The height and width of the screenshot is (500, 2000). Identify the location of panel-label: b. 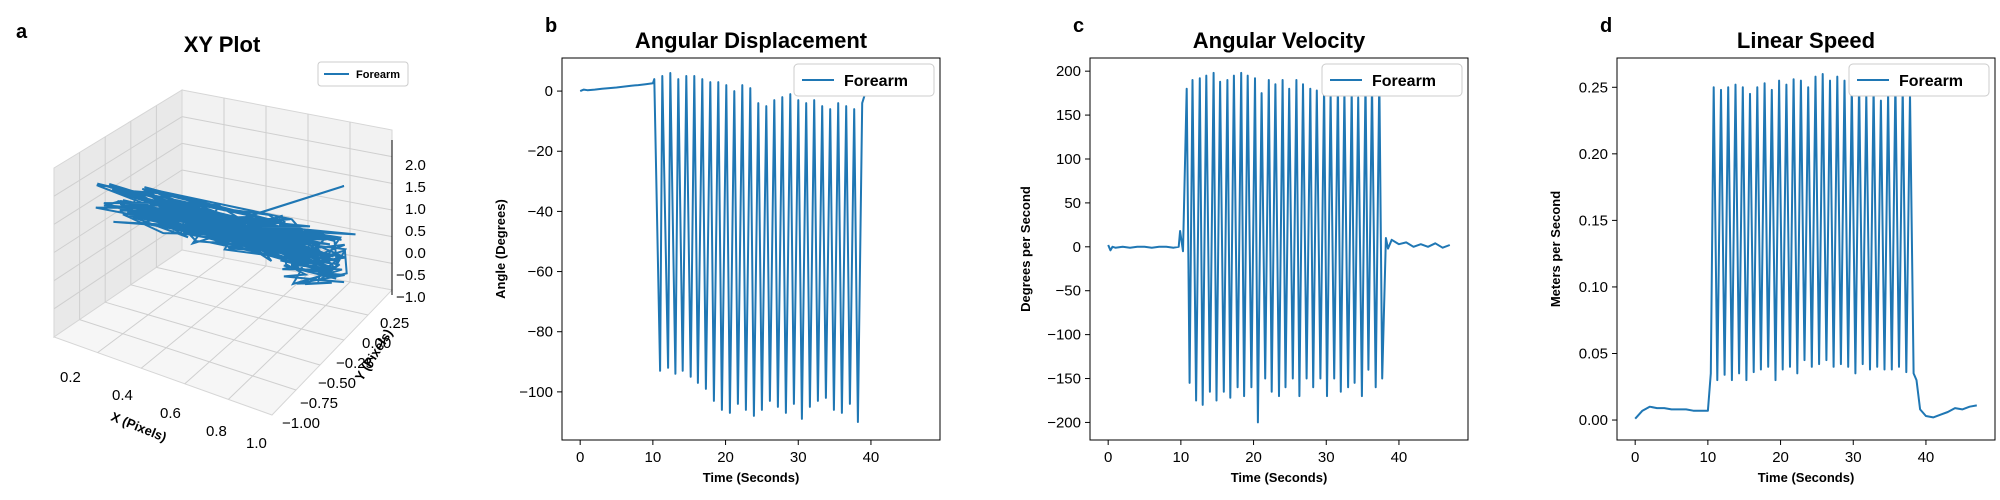
(551, 26).